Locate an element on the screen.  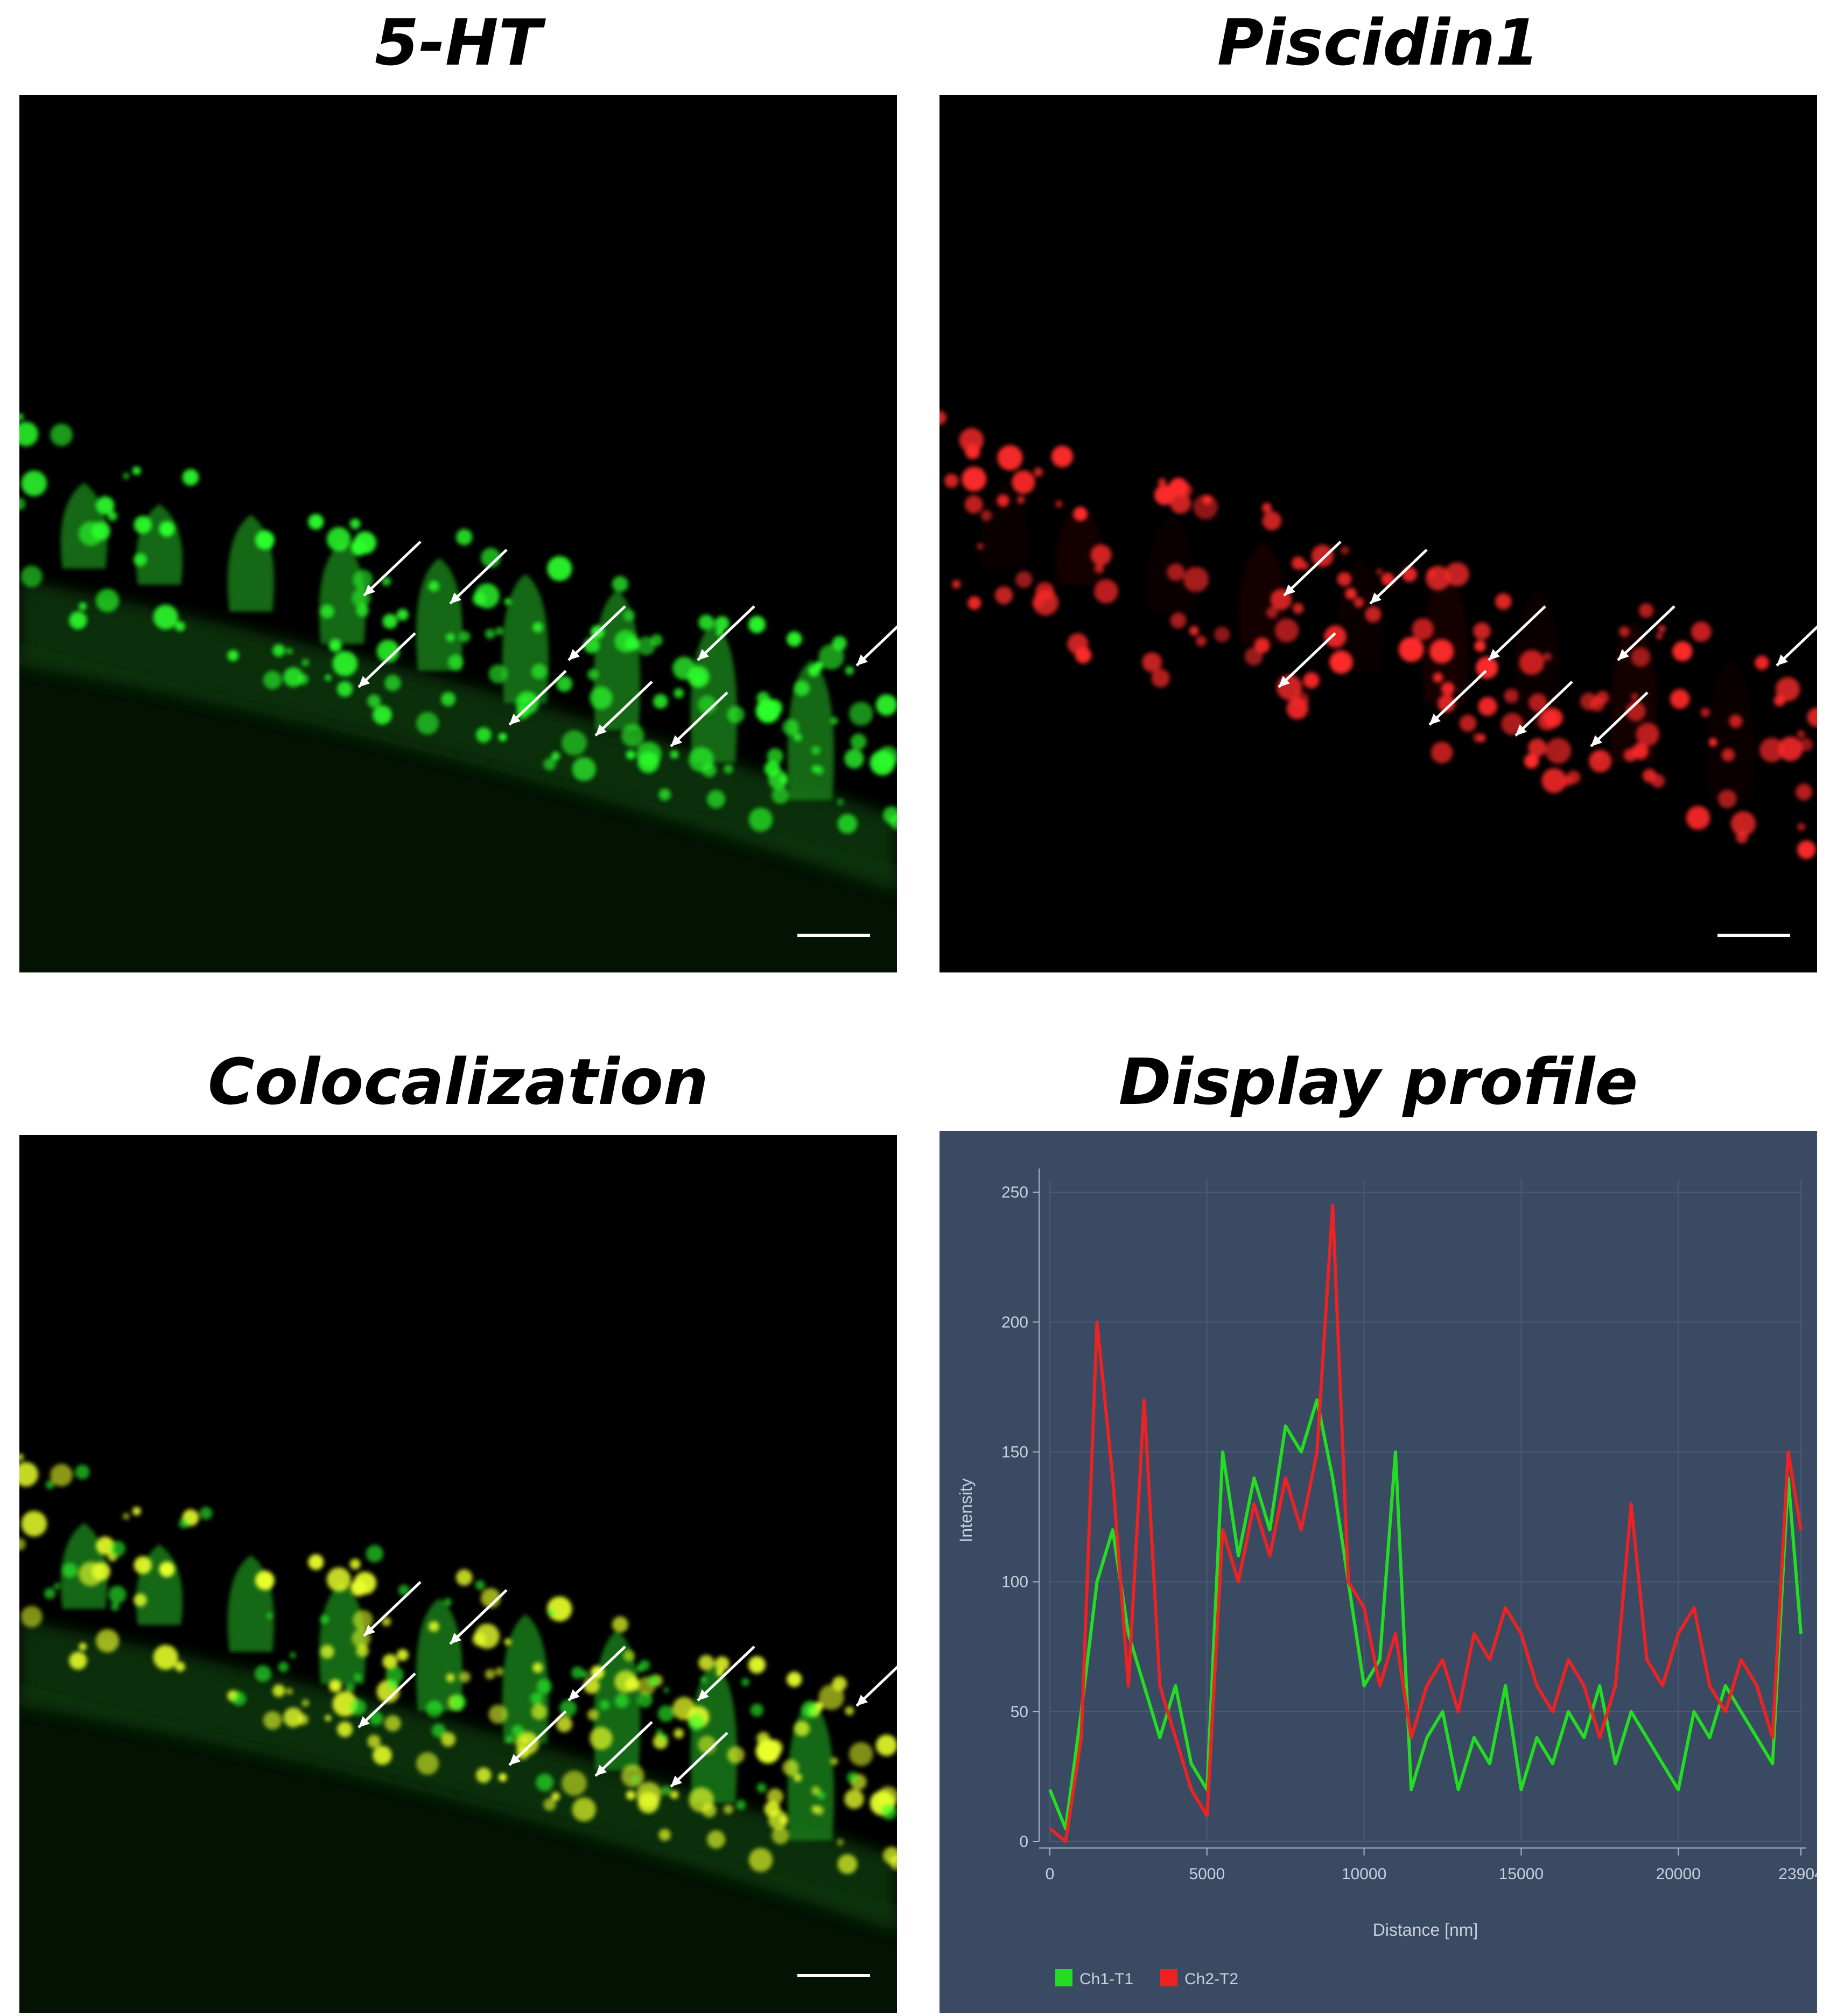
grid is located at coordinates (1425, 1510).